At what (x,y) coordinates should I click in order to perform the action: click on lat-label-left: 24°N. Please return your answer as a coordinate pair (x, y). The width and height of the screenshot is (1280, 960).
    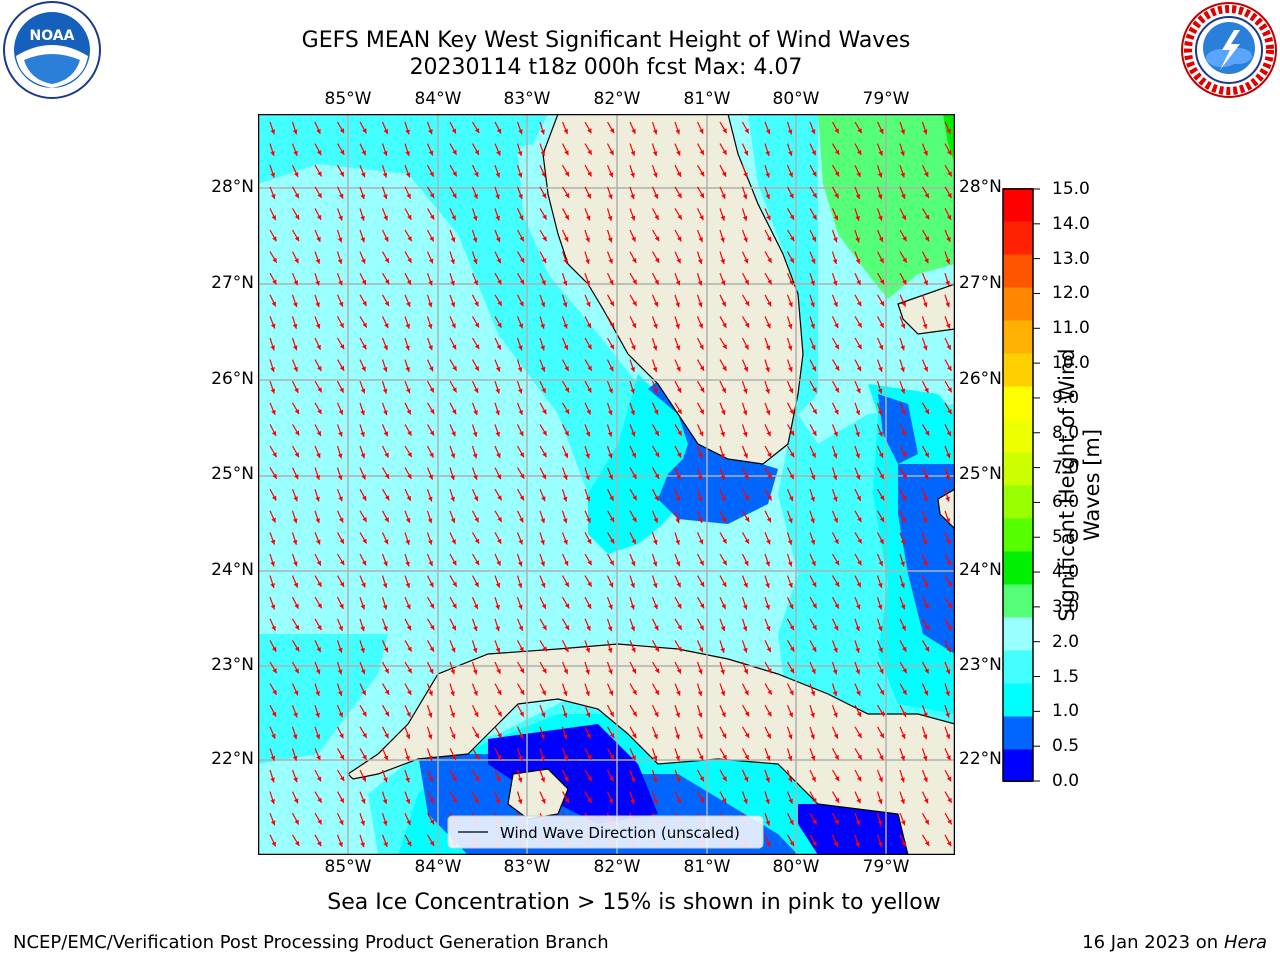
    Looking at the image, I should click on (232, 570).